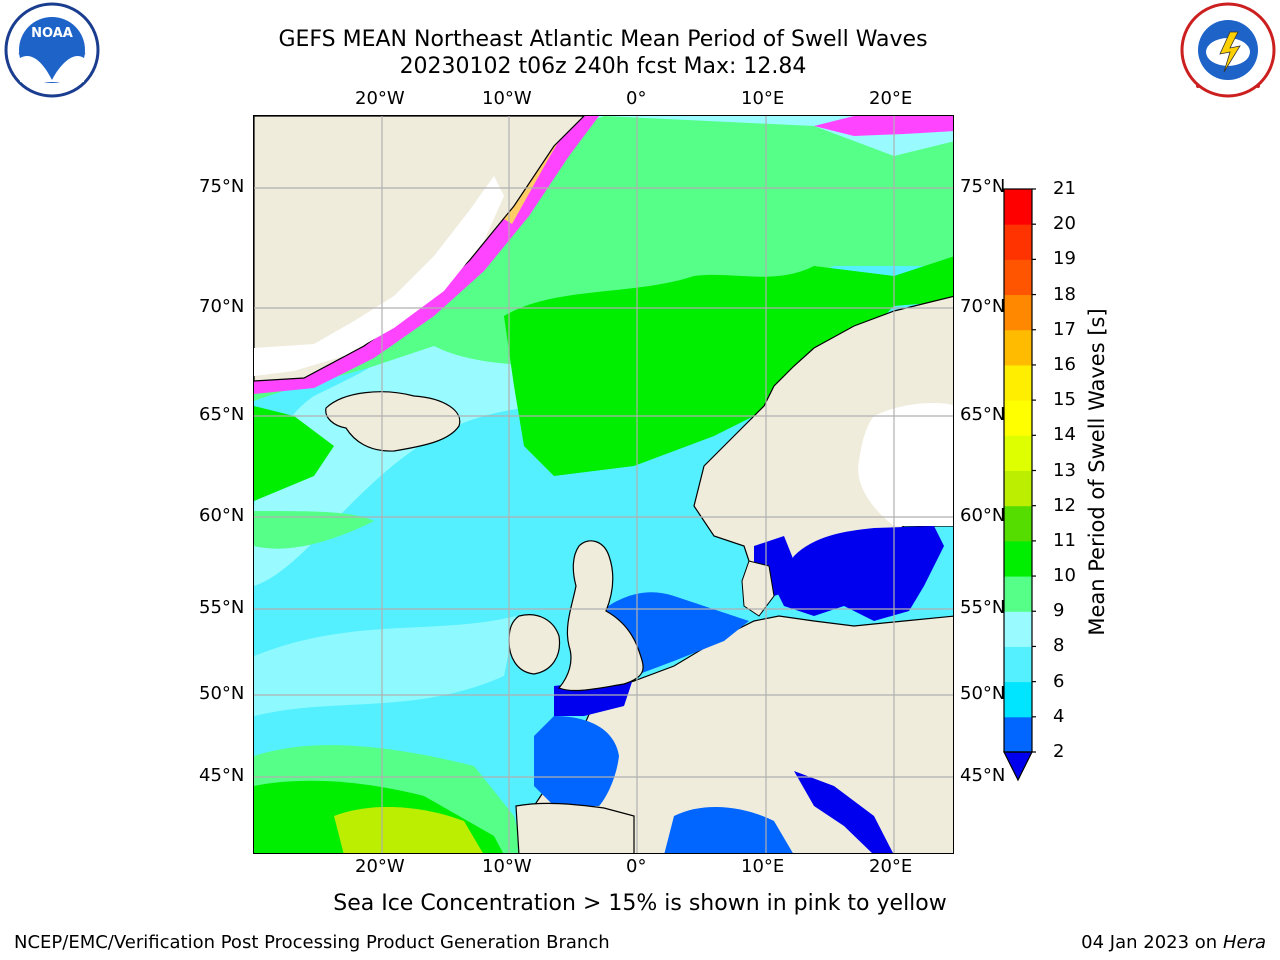  Describe the element at coordinates (983, 515) in the screenshot. I see `lat-label-right: 60°N` at that location.